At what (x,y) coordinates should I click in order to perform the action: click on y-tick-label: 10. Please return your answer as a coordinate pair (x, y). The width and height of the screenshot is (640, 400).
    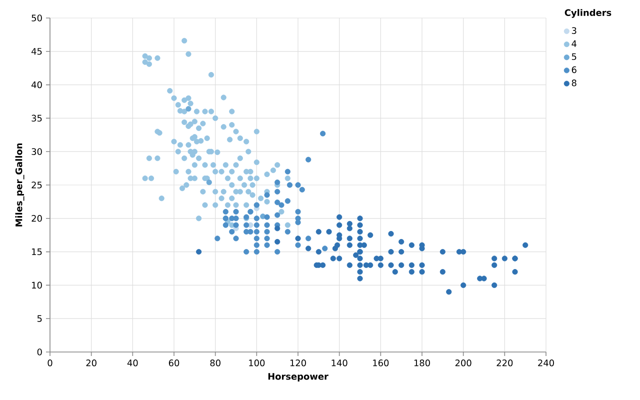
    Looking at the image, I should click on (37, 285).